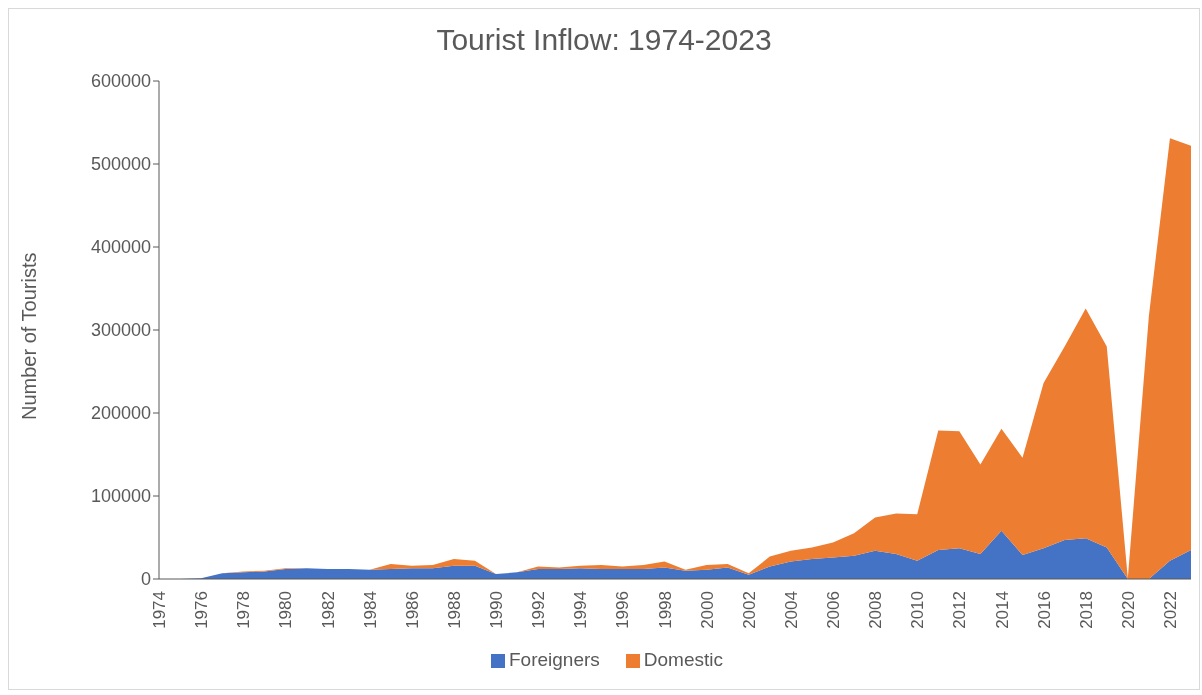 This screenshot has width=1202, height=695. I want to click on x-tick-label: 1990, so click(497, 610).